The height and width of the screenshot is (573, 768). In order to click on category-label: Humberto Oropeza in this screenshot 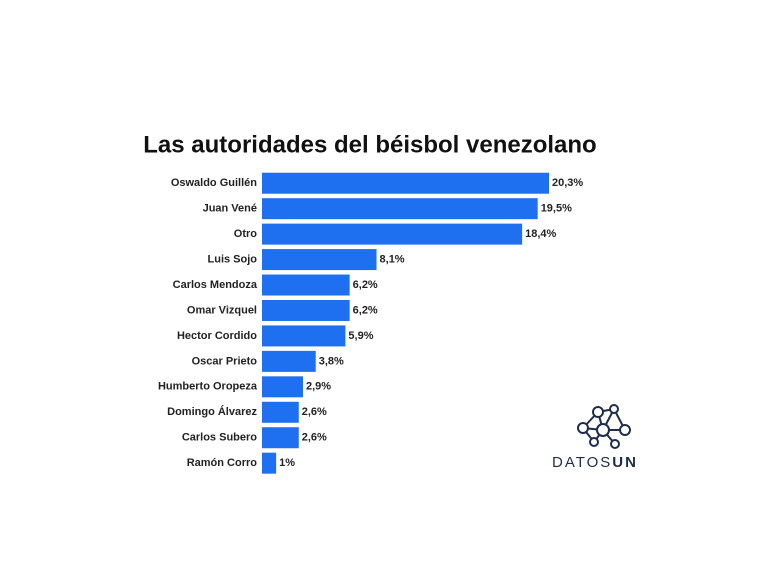, I will do `click(208, 387)`.